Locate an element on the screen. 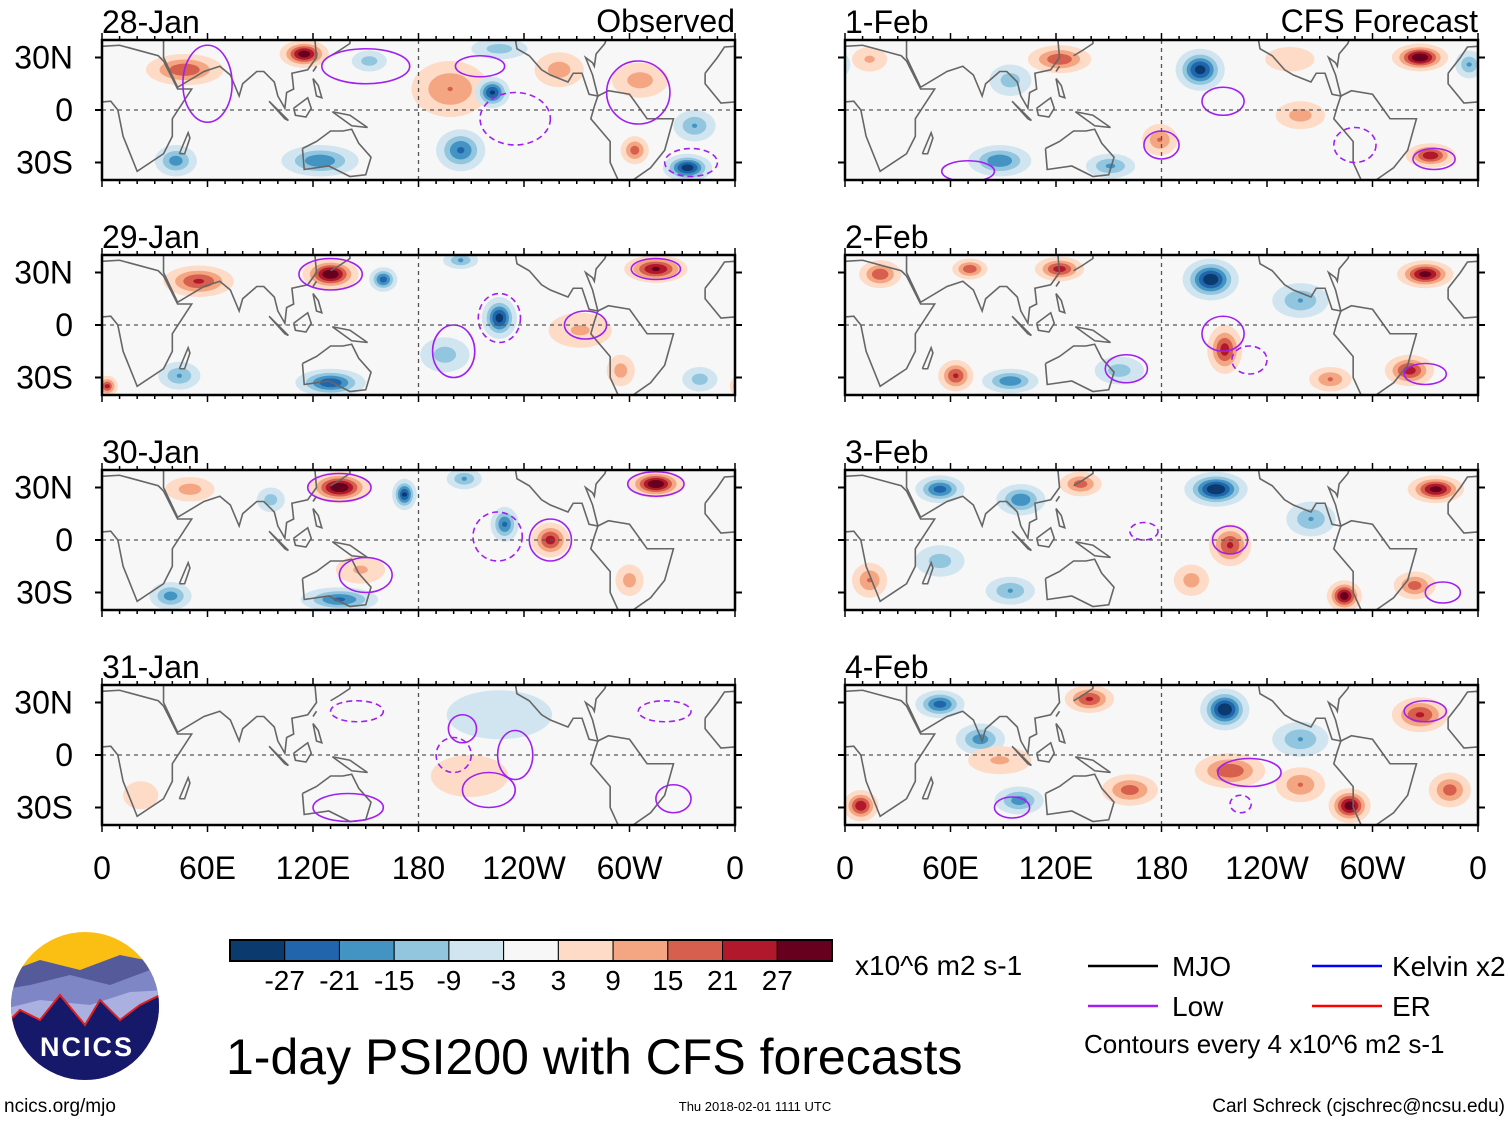 Image resolution: width=1510 pixels, height=1121 pixels. panel-date: 4-Feb is located at coordinates (887, 667).